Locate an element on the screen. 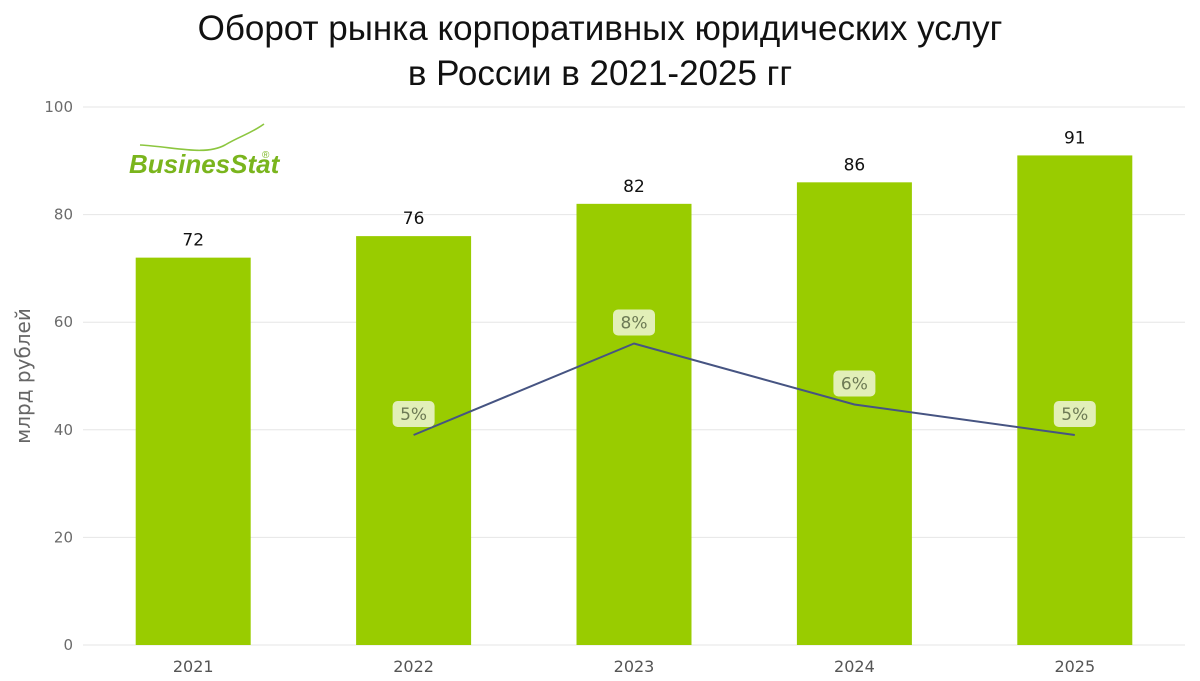  bar-value-label: 82 is located at coordinates (634, 187).